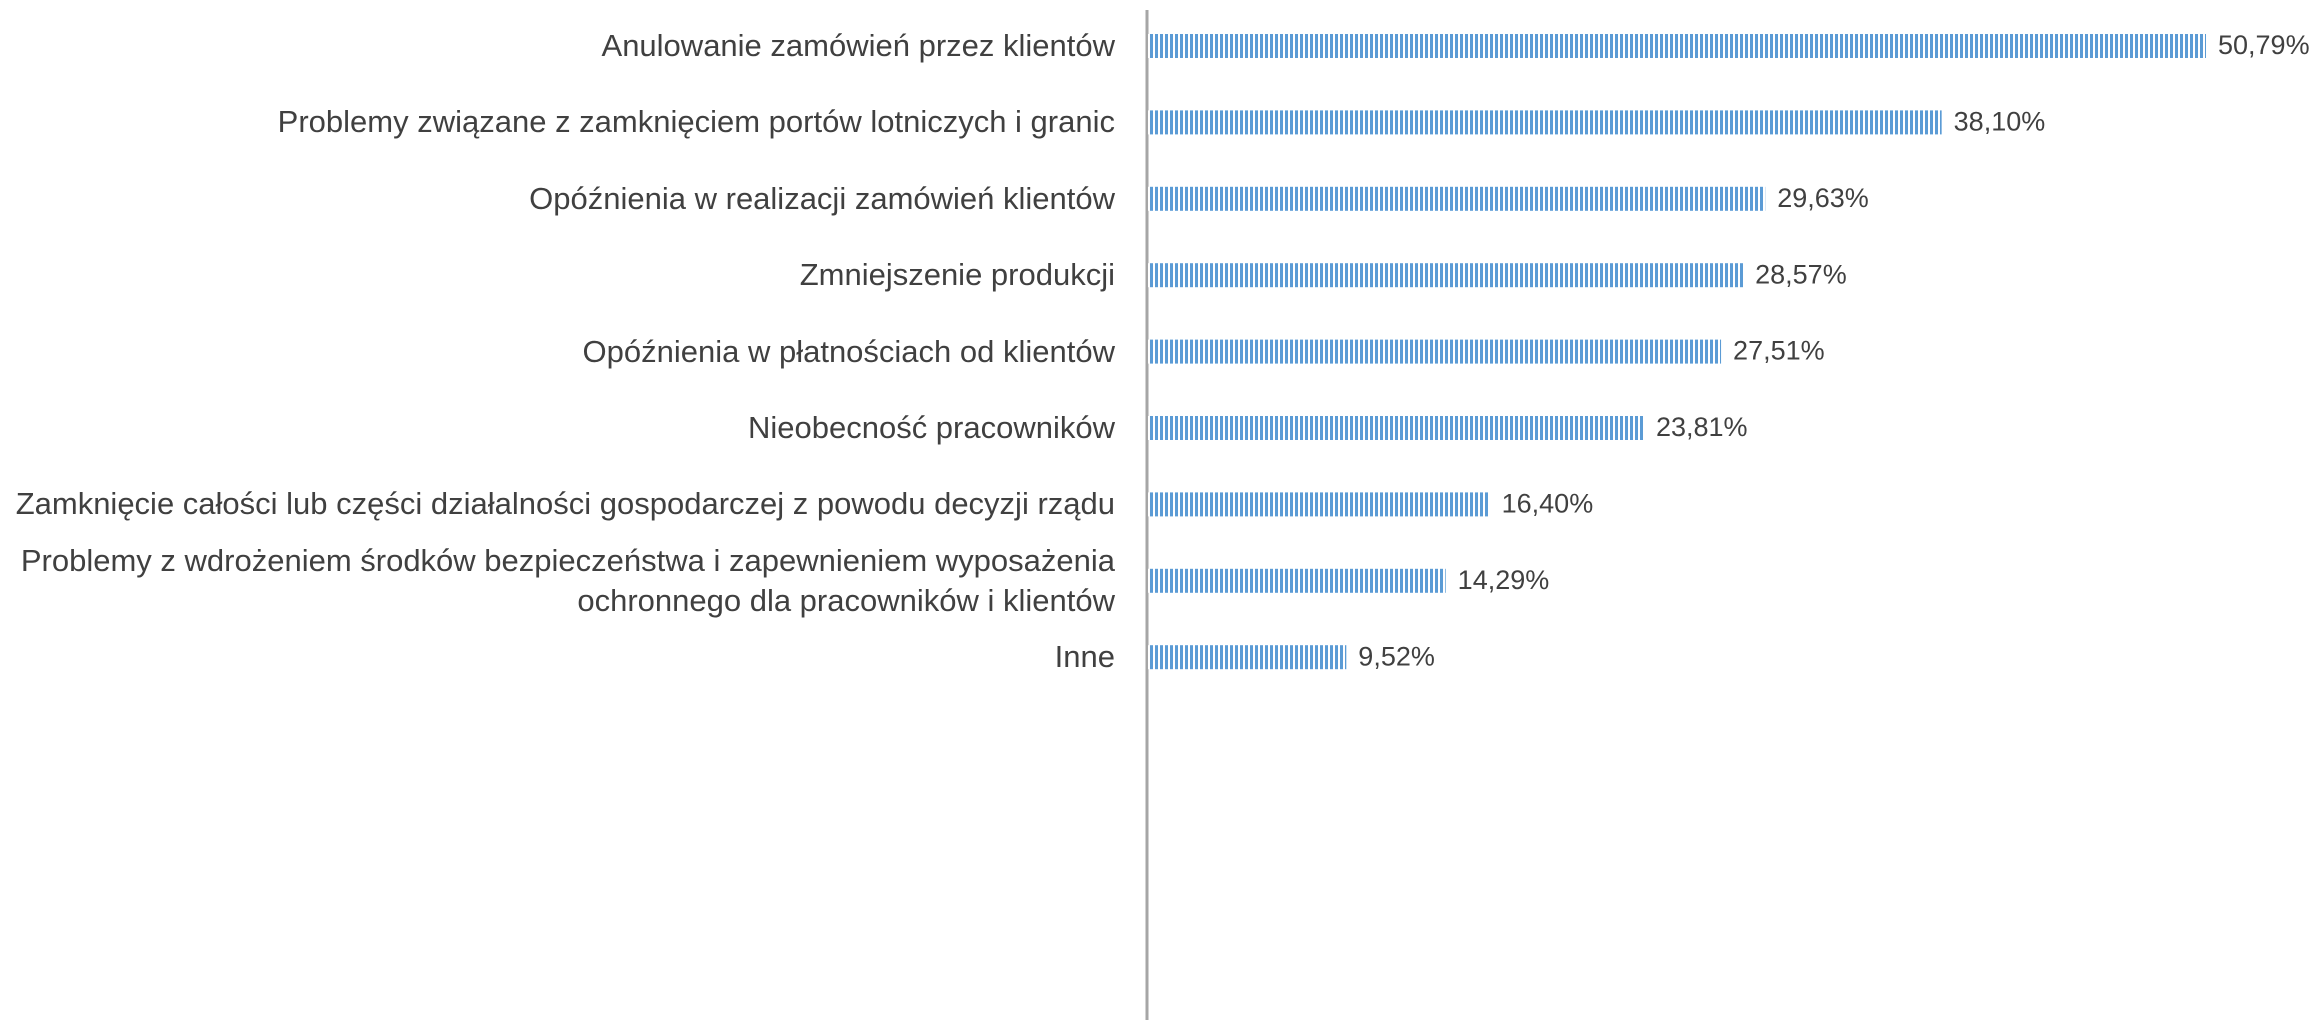 This screenshot has width=2316, height=1020. I want to click on value-label: 14,29%, so click(1504, 580).